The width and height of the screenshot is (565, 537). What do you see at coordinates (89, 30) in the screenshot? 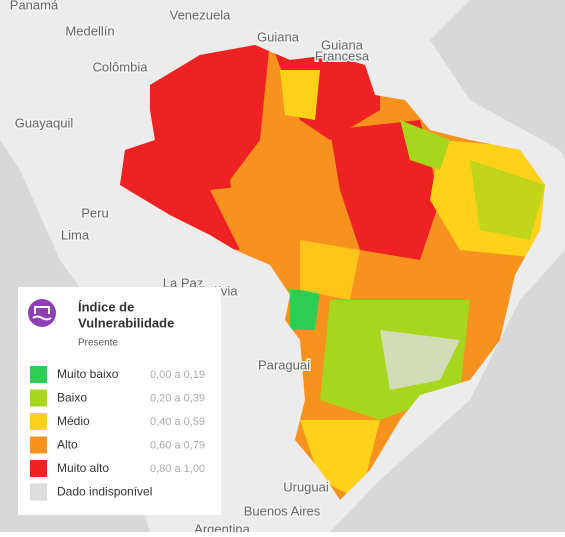
I see `place-label: Medellín` at bounding box center [89, 30].